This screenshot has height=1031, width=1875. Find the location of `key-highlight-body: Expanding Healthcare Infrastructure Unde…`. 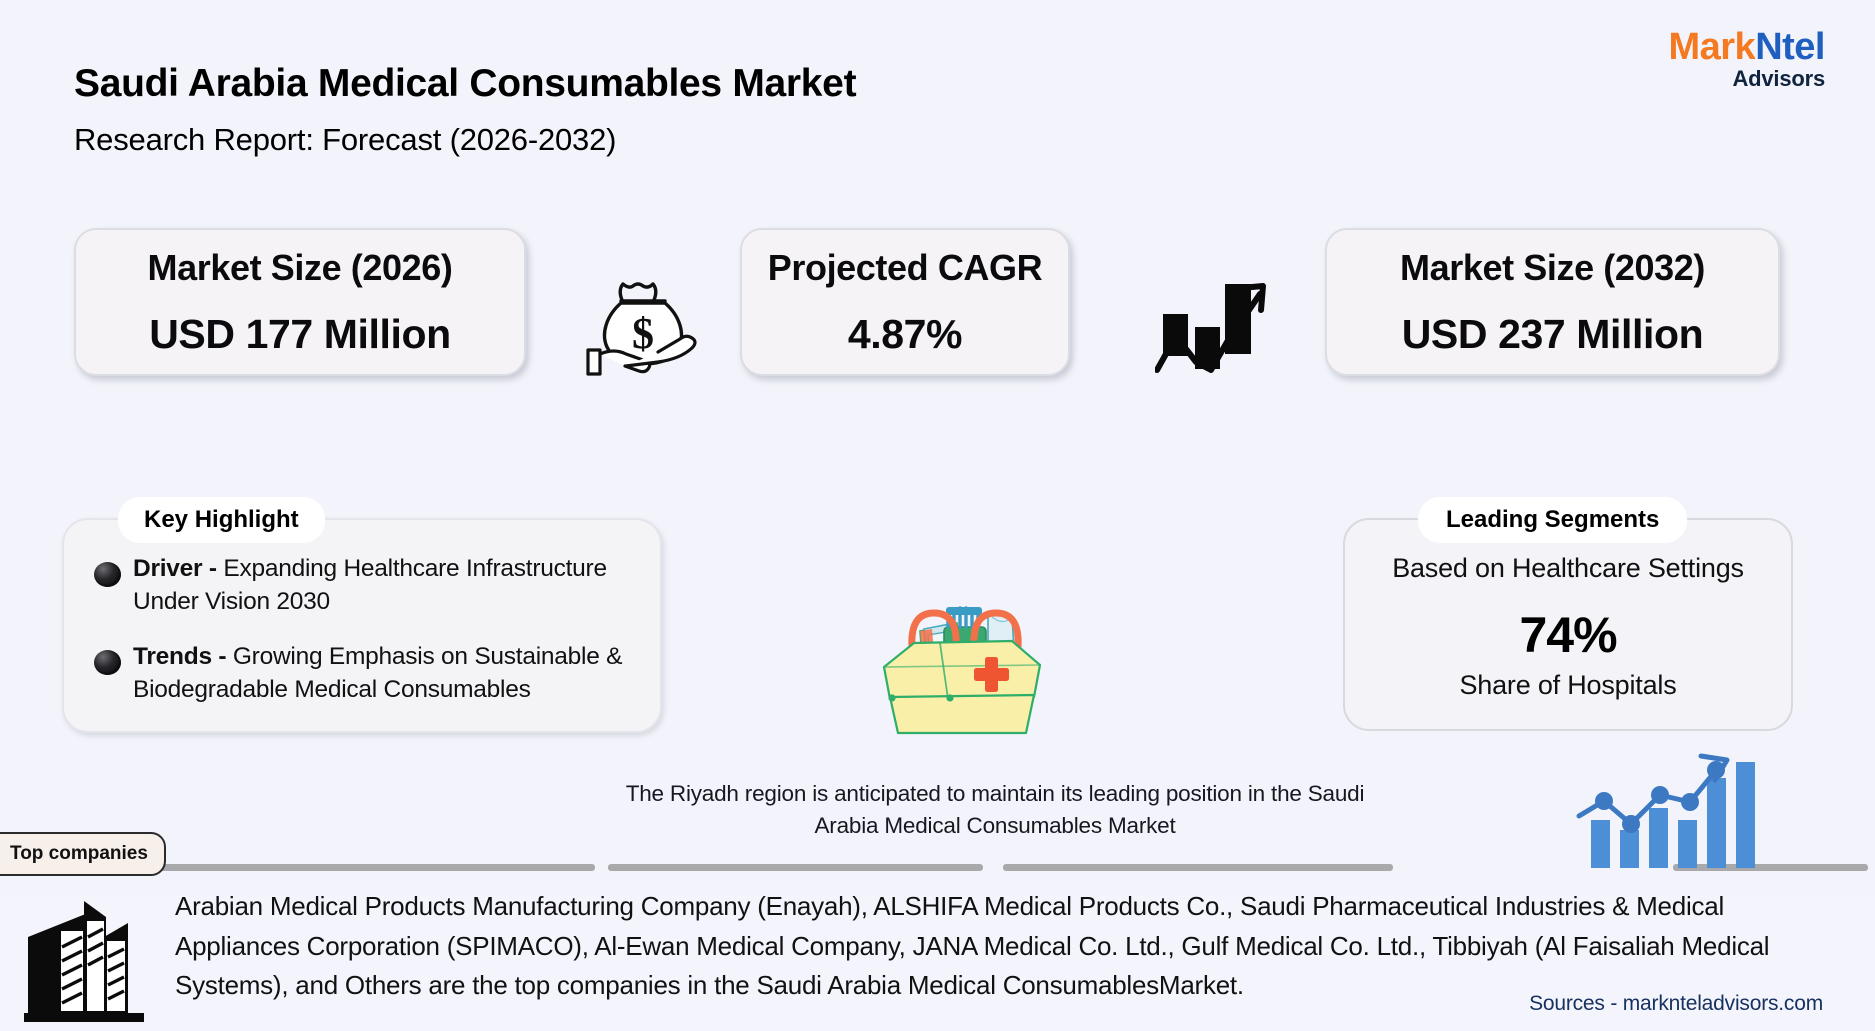

key-highlight-body: Expanding Healthcare Infrastructure Unde… is located at coordinates (370, 585).